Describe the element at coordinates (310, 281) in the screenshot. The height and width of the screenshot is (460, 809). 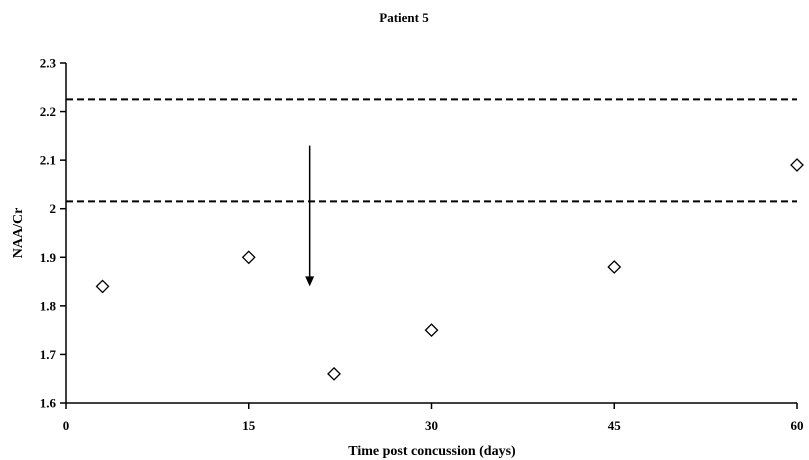
I see `arrow-head` at that location.